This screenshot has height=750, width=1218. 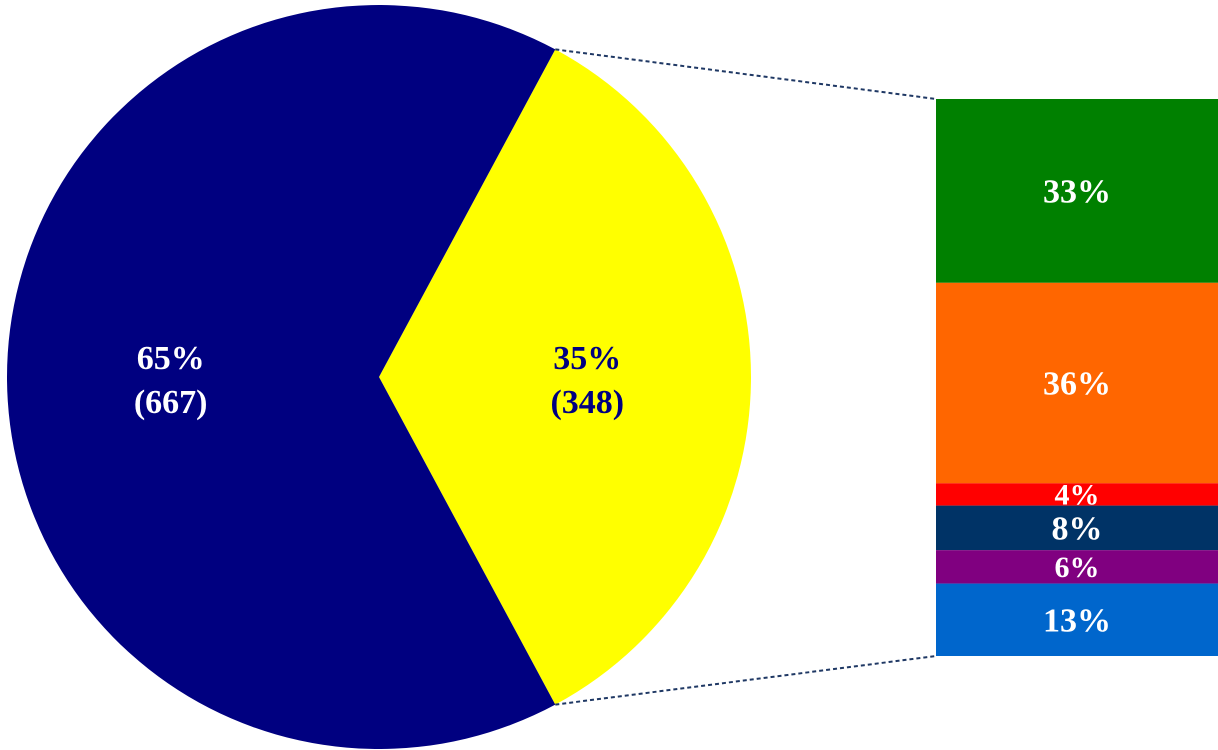 I want to click on bar-segment-label-3: 8%, so click(x=1077, y=528).